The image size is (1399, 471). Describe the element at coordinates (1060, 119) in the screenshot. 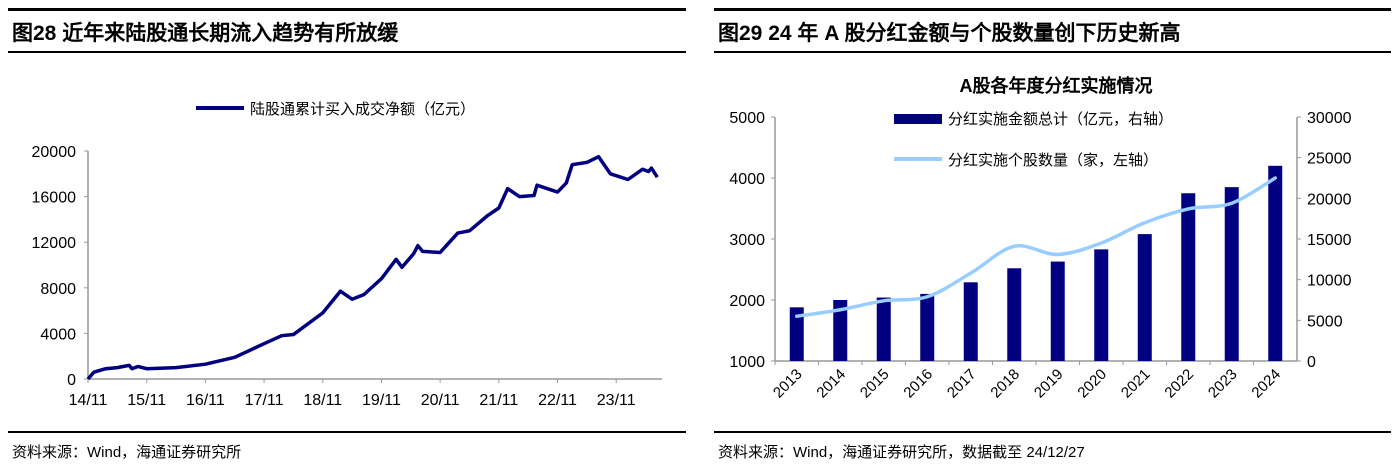

I see `legend-label-bar: 分红实施金额总计（亿元，右轴）` at that location.